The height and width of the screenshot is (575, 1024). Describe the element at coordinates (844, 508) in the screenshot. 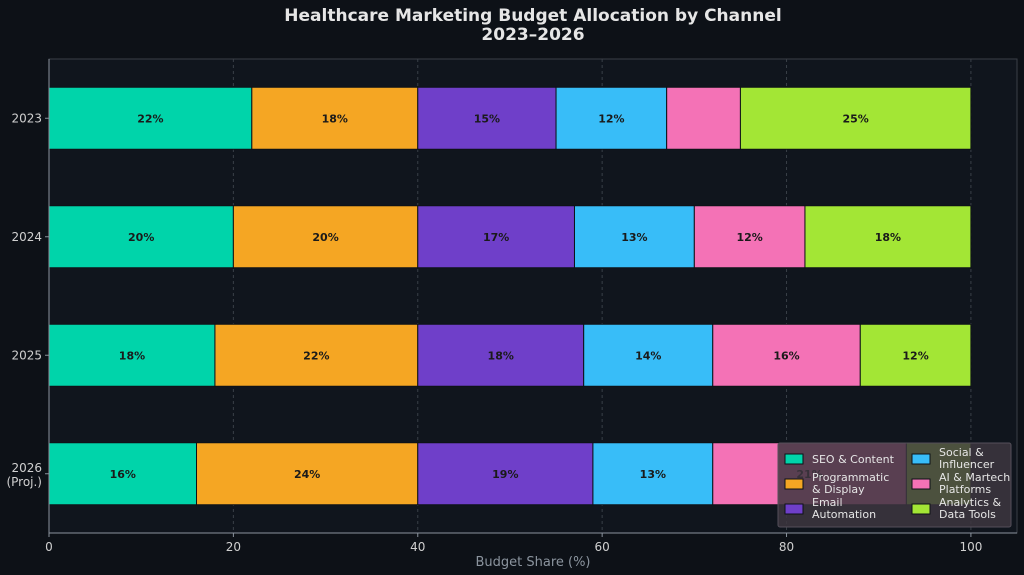

I see `legend-label: Email Automation` at that location.